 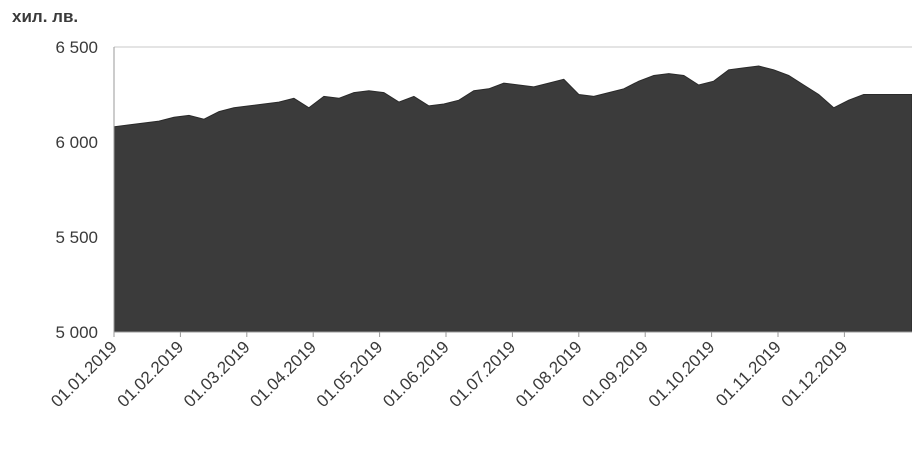 What do you see at coordinates (76, 190) in the screenshot?
I see `y-tick-labels: 5 000 5 500 6 000 6 500` at bounding box center [76, 190].